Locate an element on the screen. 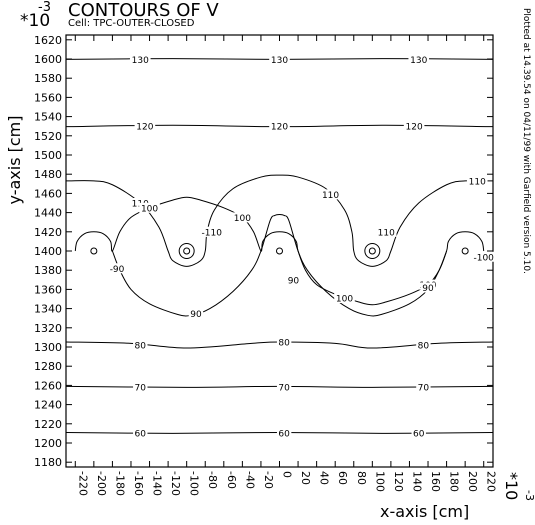 This screenshot has width=535, height=525. contour-level-label: -100 is located at coordinates (483, 258).